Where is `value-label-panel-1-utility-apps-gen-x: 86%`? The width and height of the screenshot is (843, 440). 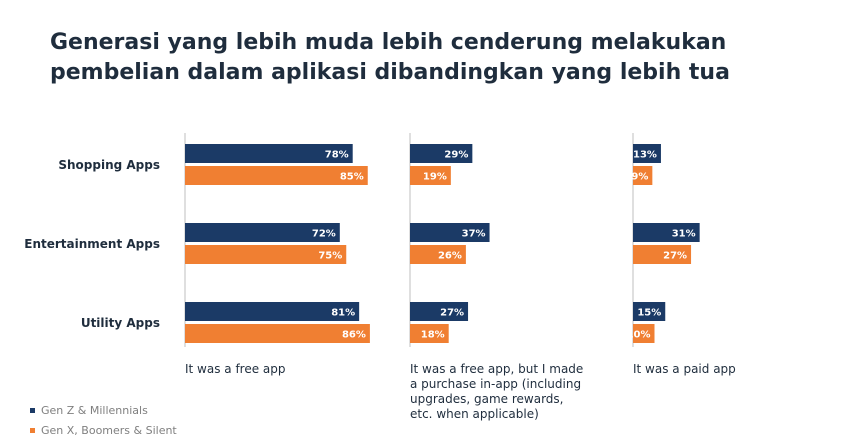 value-label-panel-1-utility-apps-gen-x: 86% is located at coordinates (354, 335).